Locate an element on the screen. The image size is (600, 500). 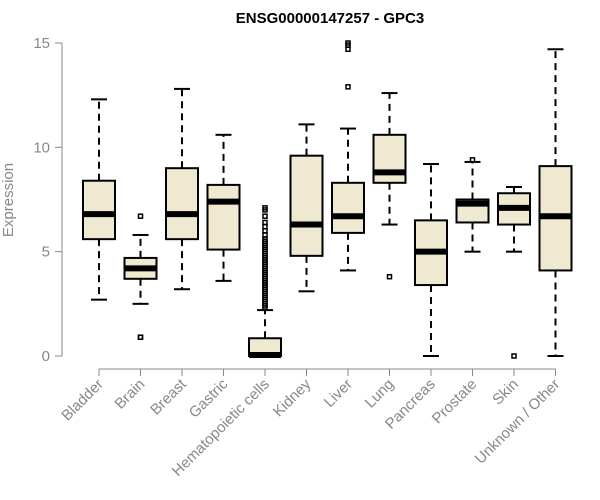
box-group-gastric is located at coordinates (223, 207).